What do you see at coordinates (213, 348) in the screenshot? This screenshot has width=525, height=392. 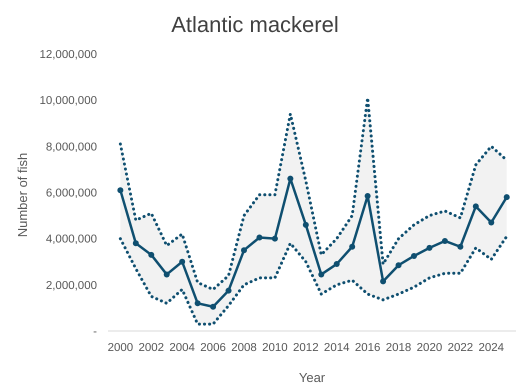 I see `x-tick-label: 2006` at bounding box center [213, 348].